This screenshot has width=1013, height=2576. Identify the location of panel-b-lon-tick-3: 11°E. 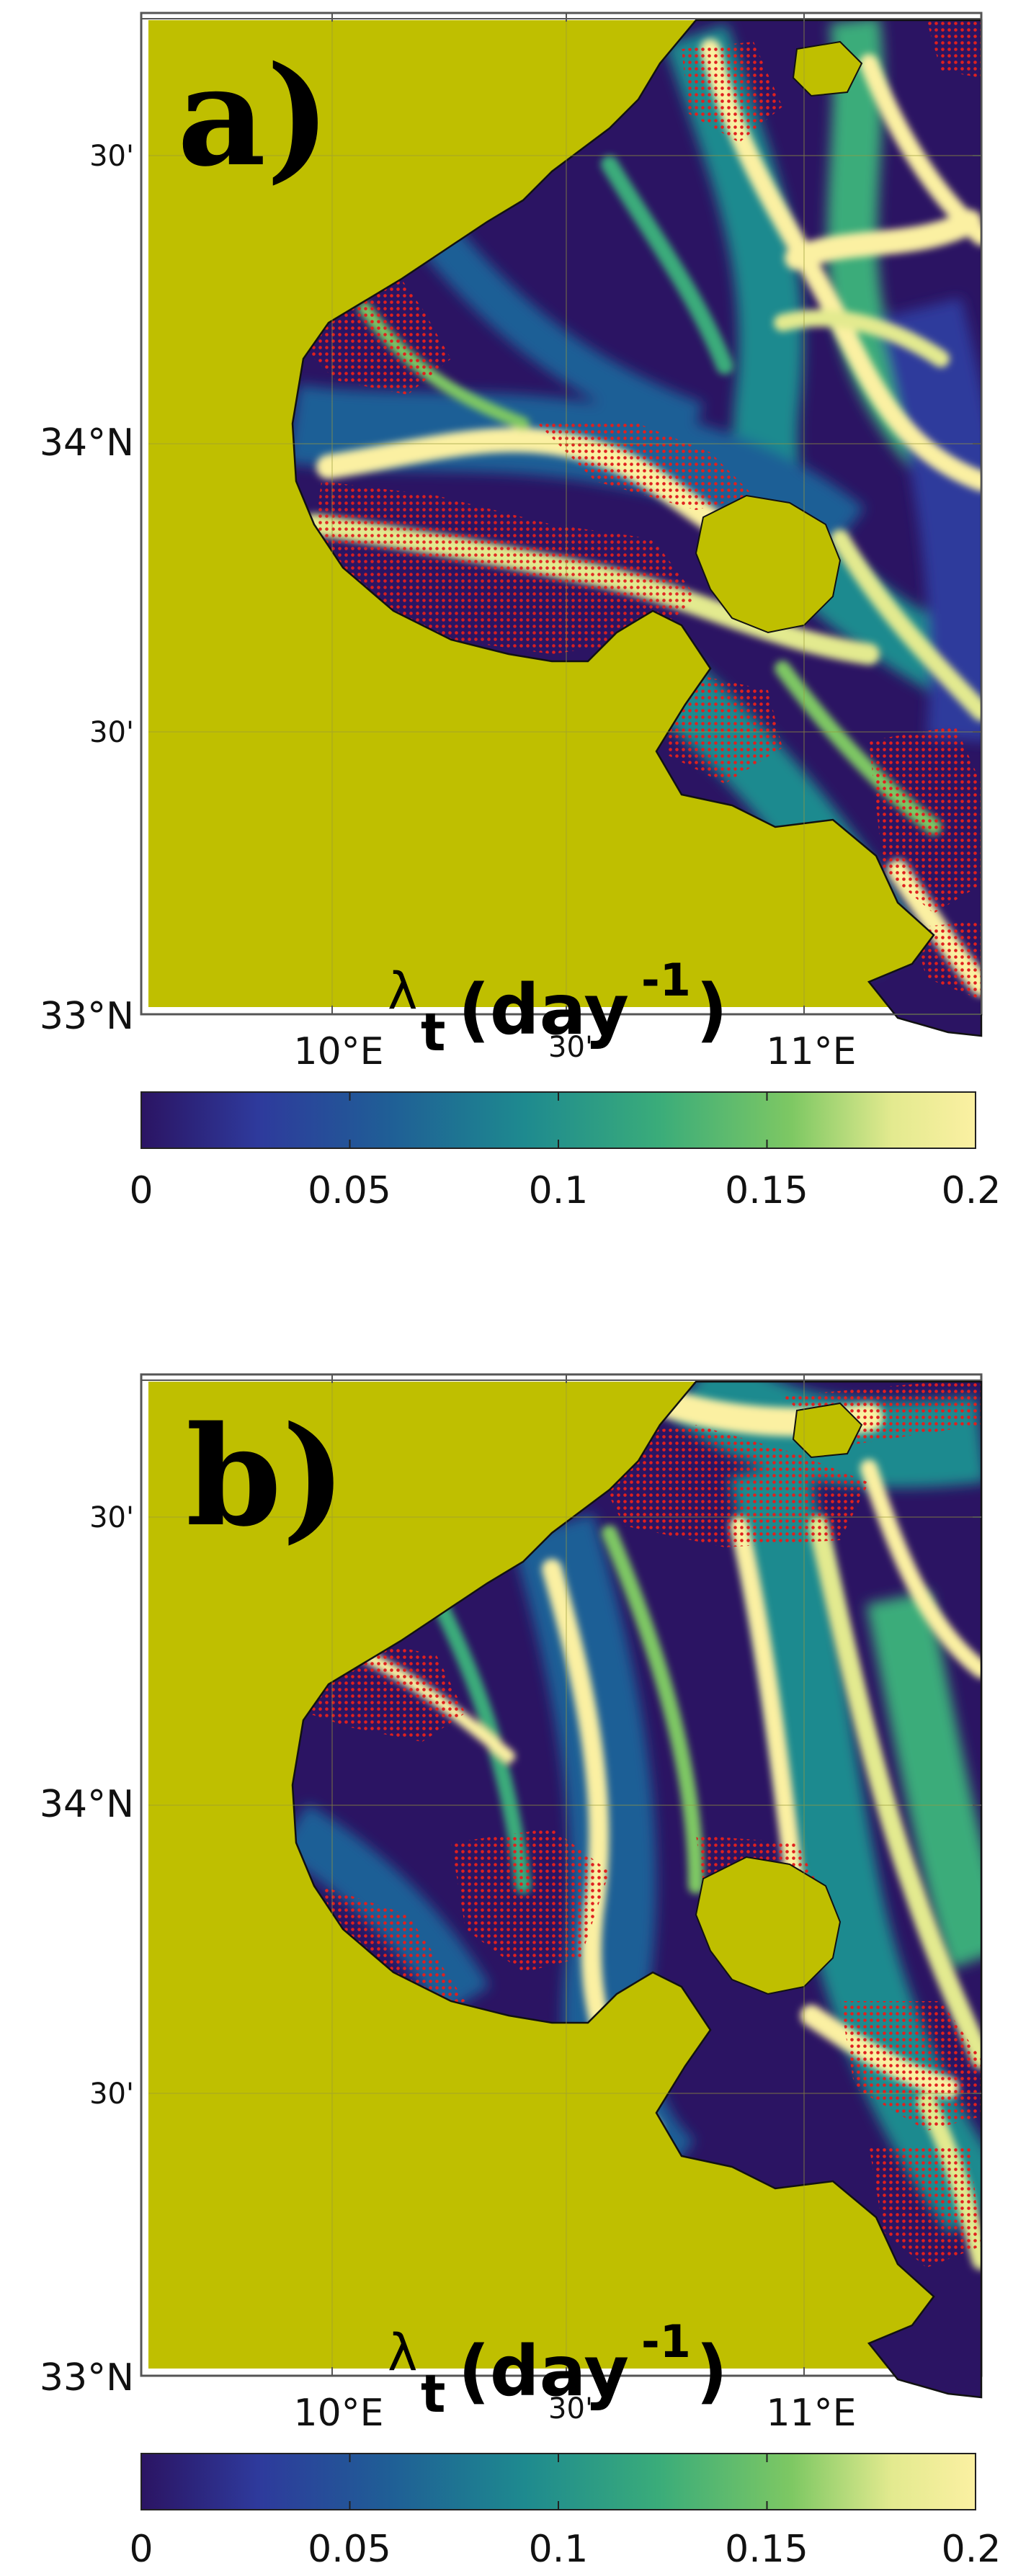
(811, 2413).